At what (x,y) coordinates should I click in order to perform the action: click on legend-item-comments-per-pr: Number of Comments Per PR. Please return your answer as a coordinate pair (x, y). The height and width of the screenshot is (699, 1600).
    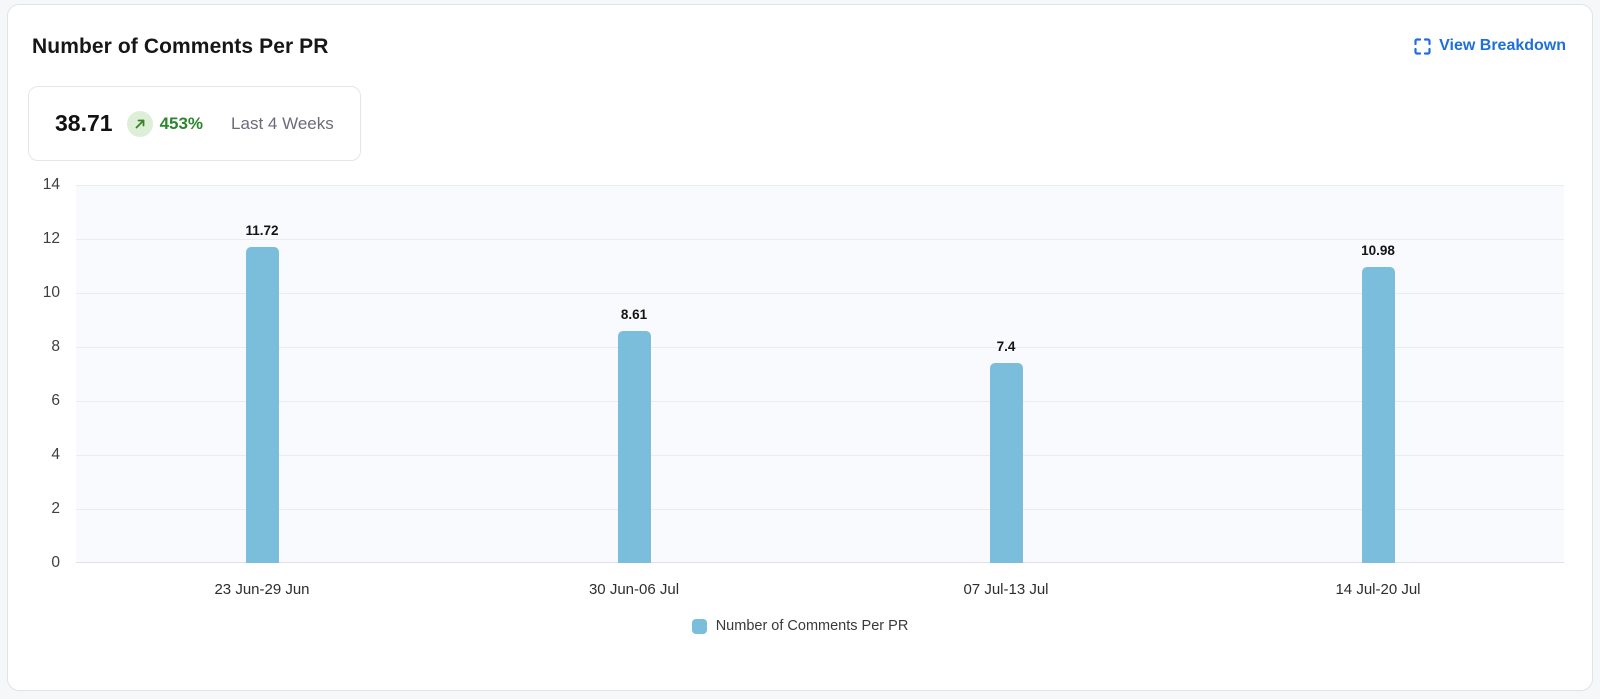
    Looking at the image, I should click on (800, 626).